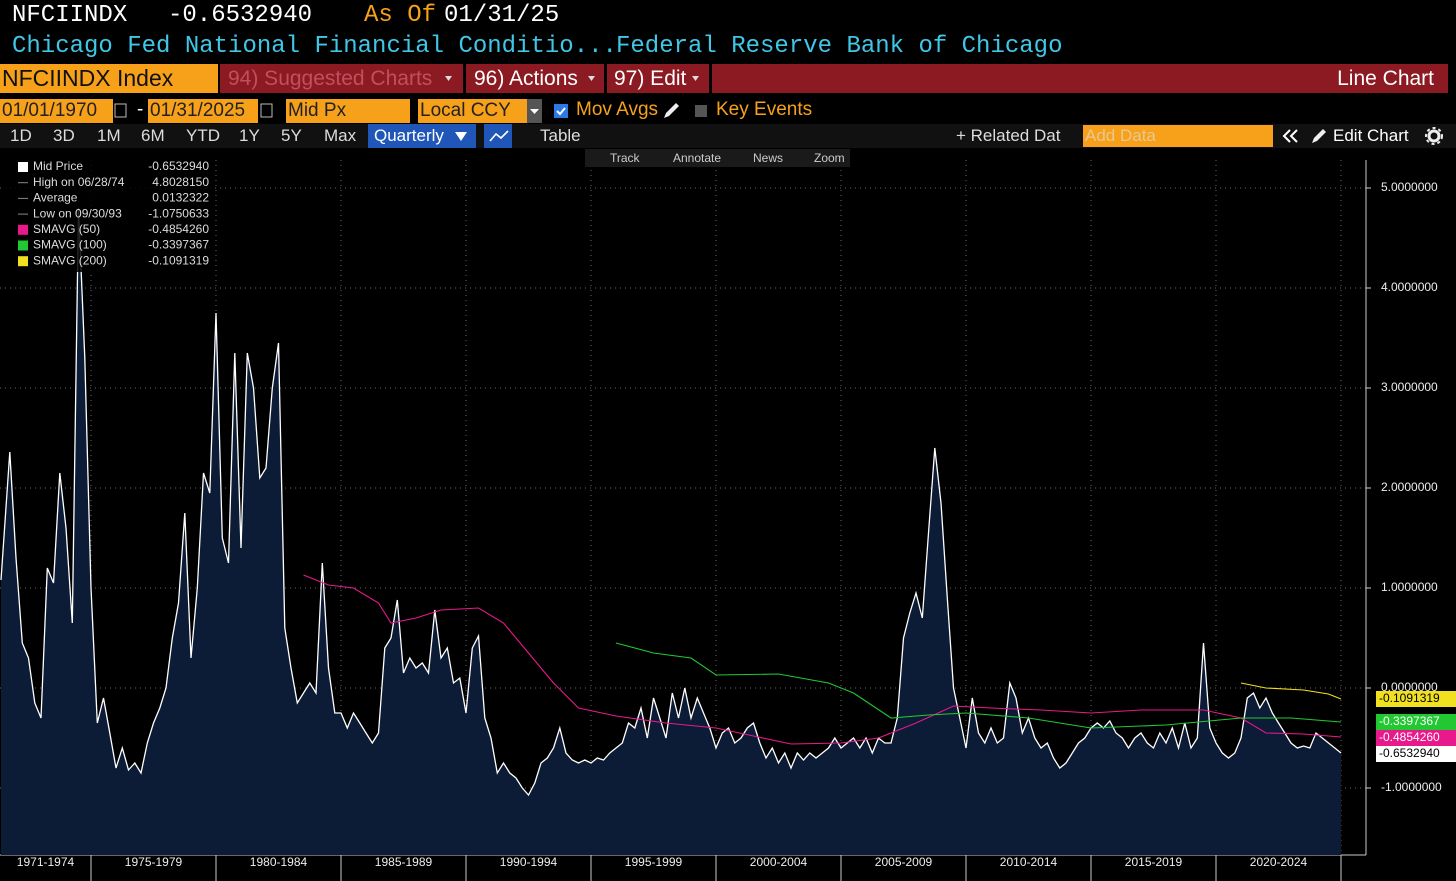 The height and width of the screenshot is (881, 1456). Describe the element at coordinates (153, 135) in the screenshot. I see `period-button: 6M` at that location.